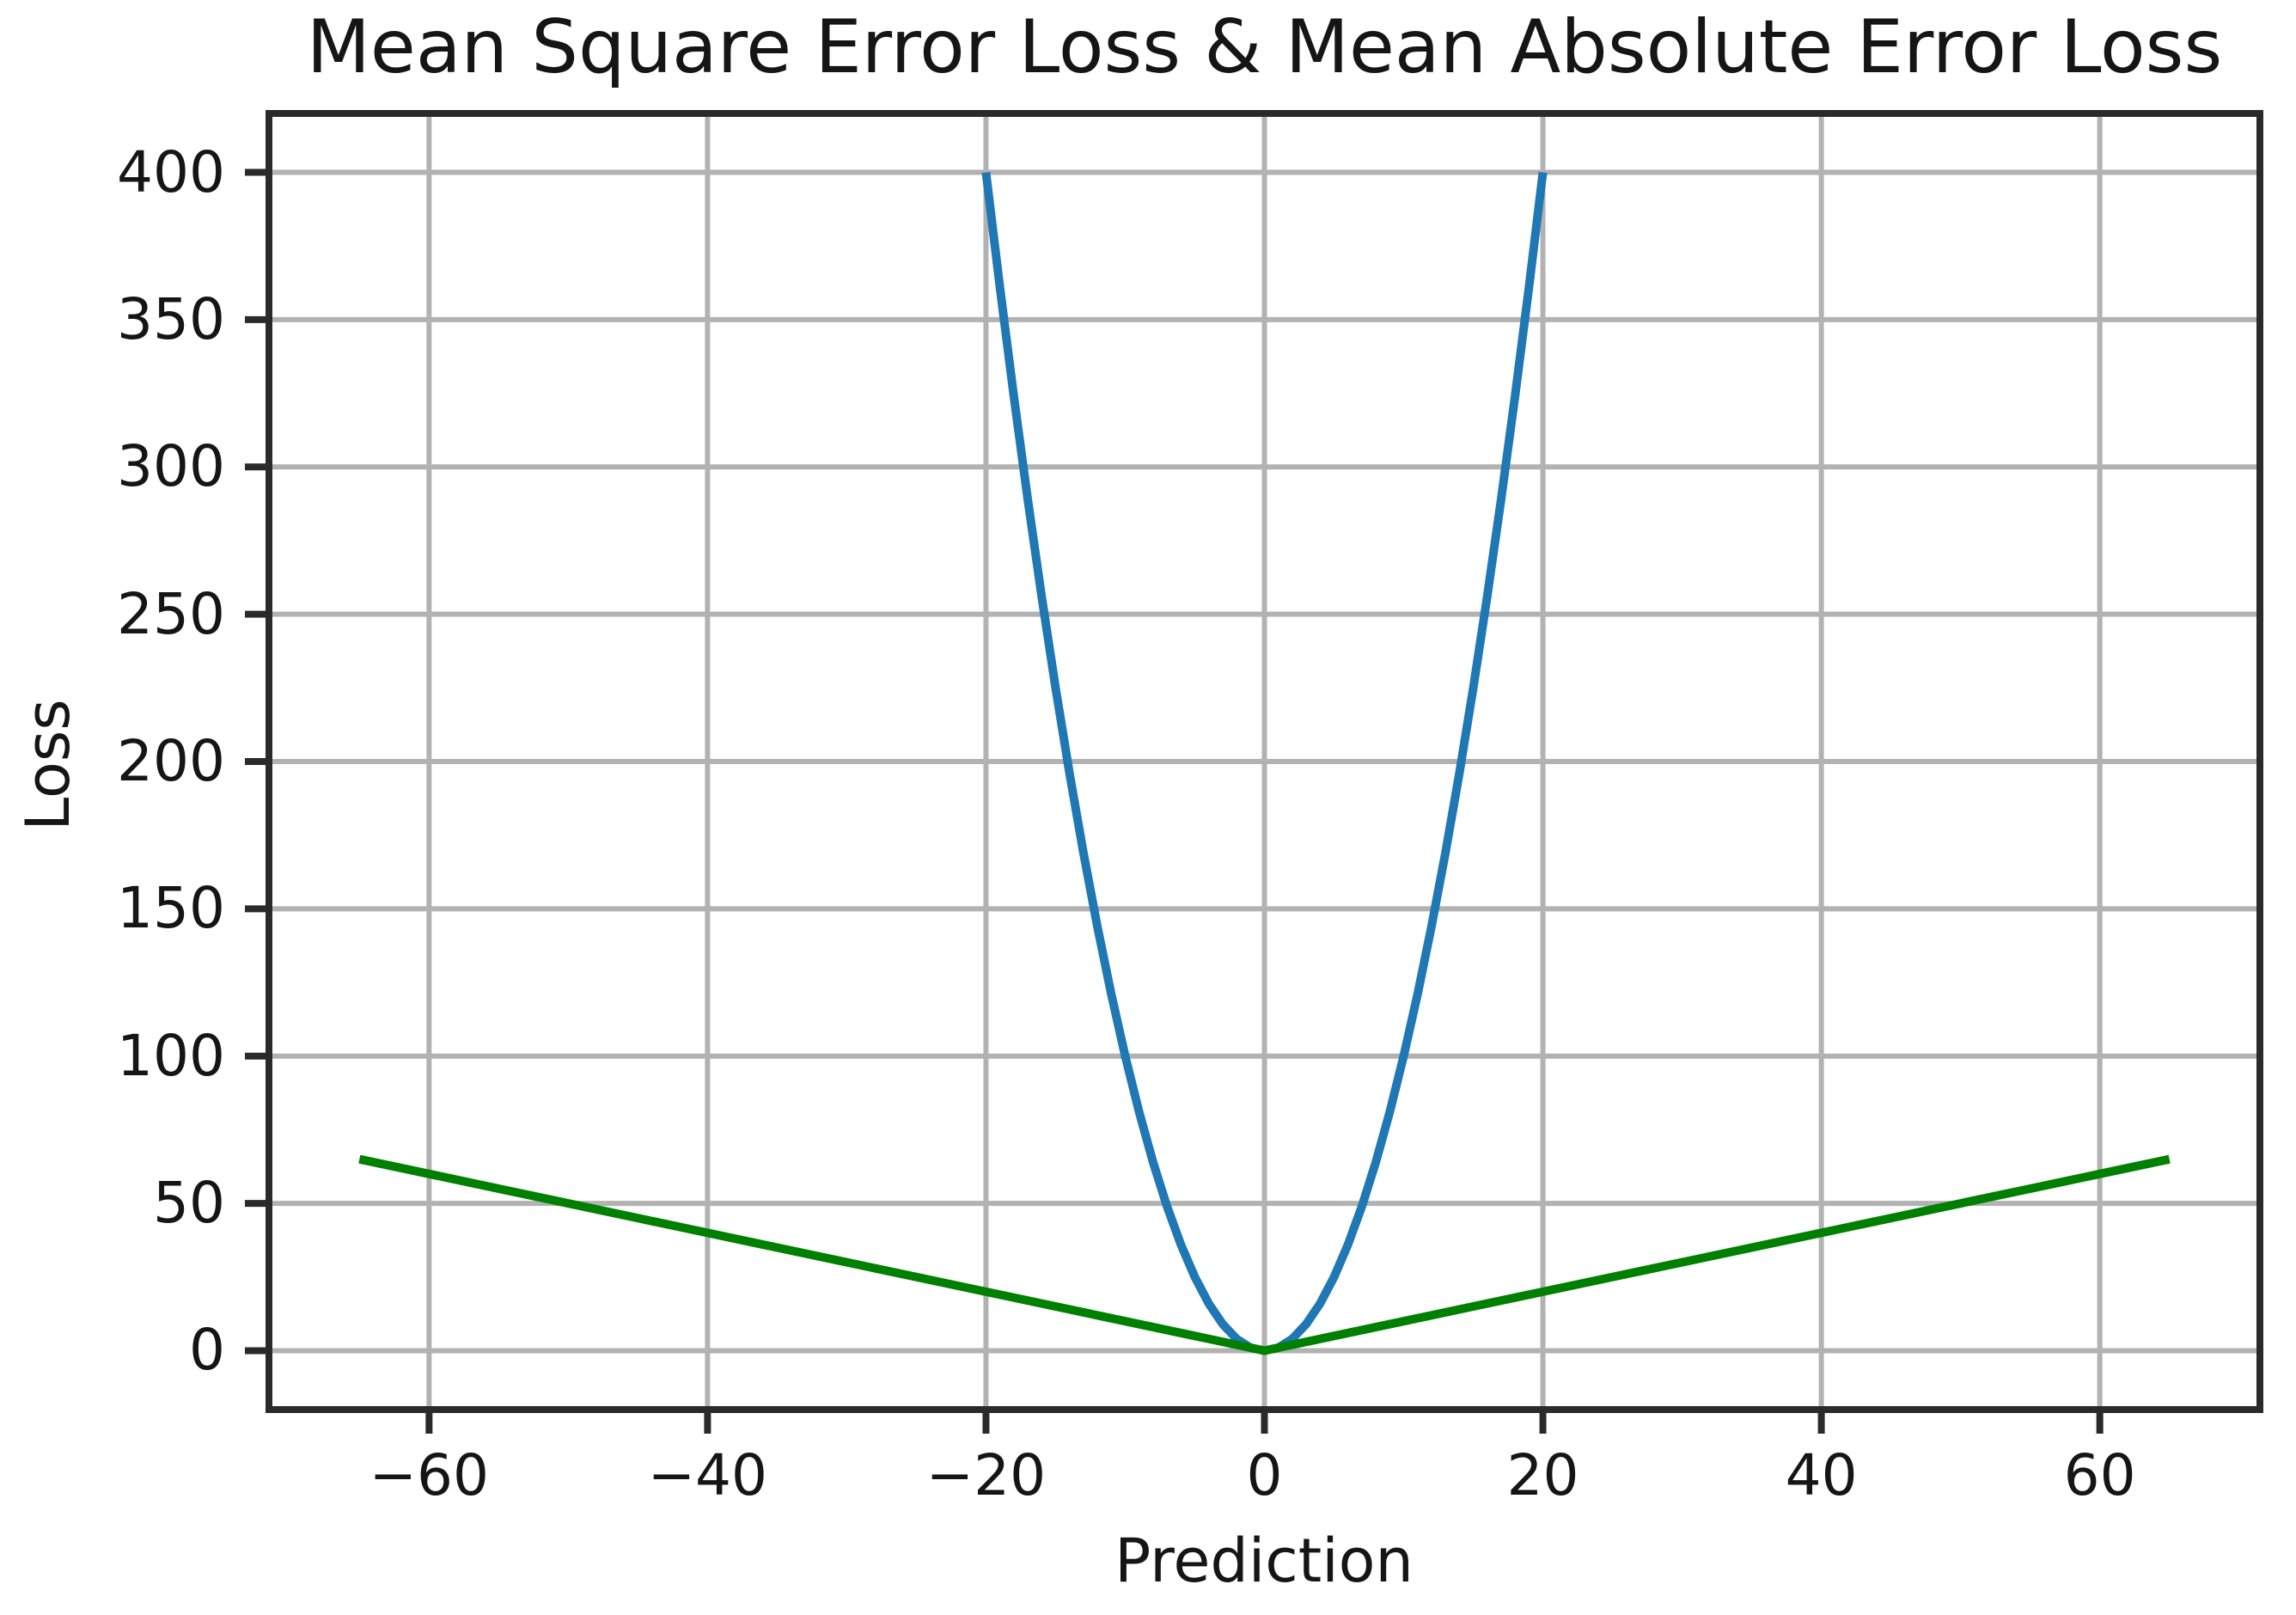  Describe the element at coordinates (171, 318) in the screenshot. I see `y-tick-label: 350` at that location.